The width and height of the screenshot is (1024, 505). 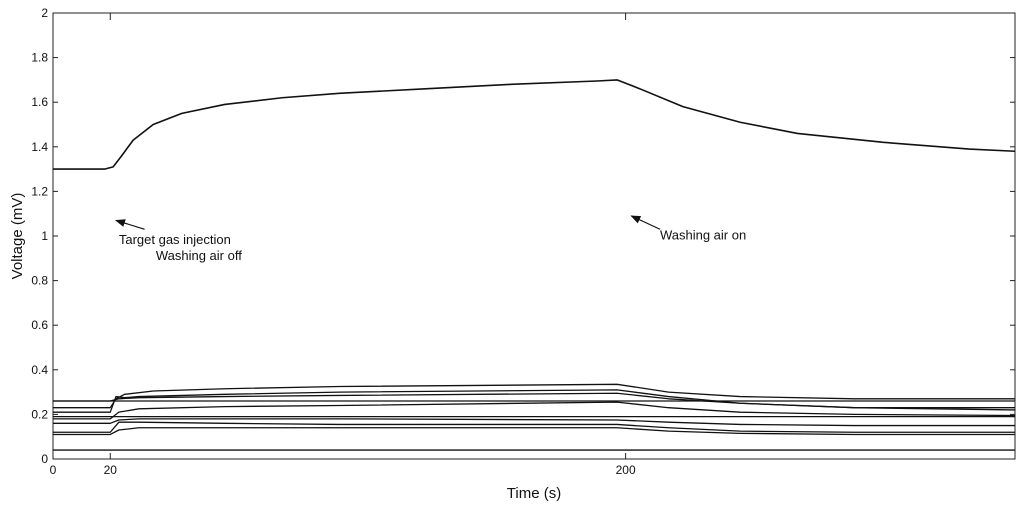 What do you see at coordinates (39, 191) in the screenshot?
I see `y-tick-label: 1.2` at bounding box center [39, 191].